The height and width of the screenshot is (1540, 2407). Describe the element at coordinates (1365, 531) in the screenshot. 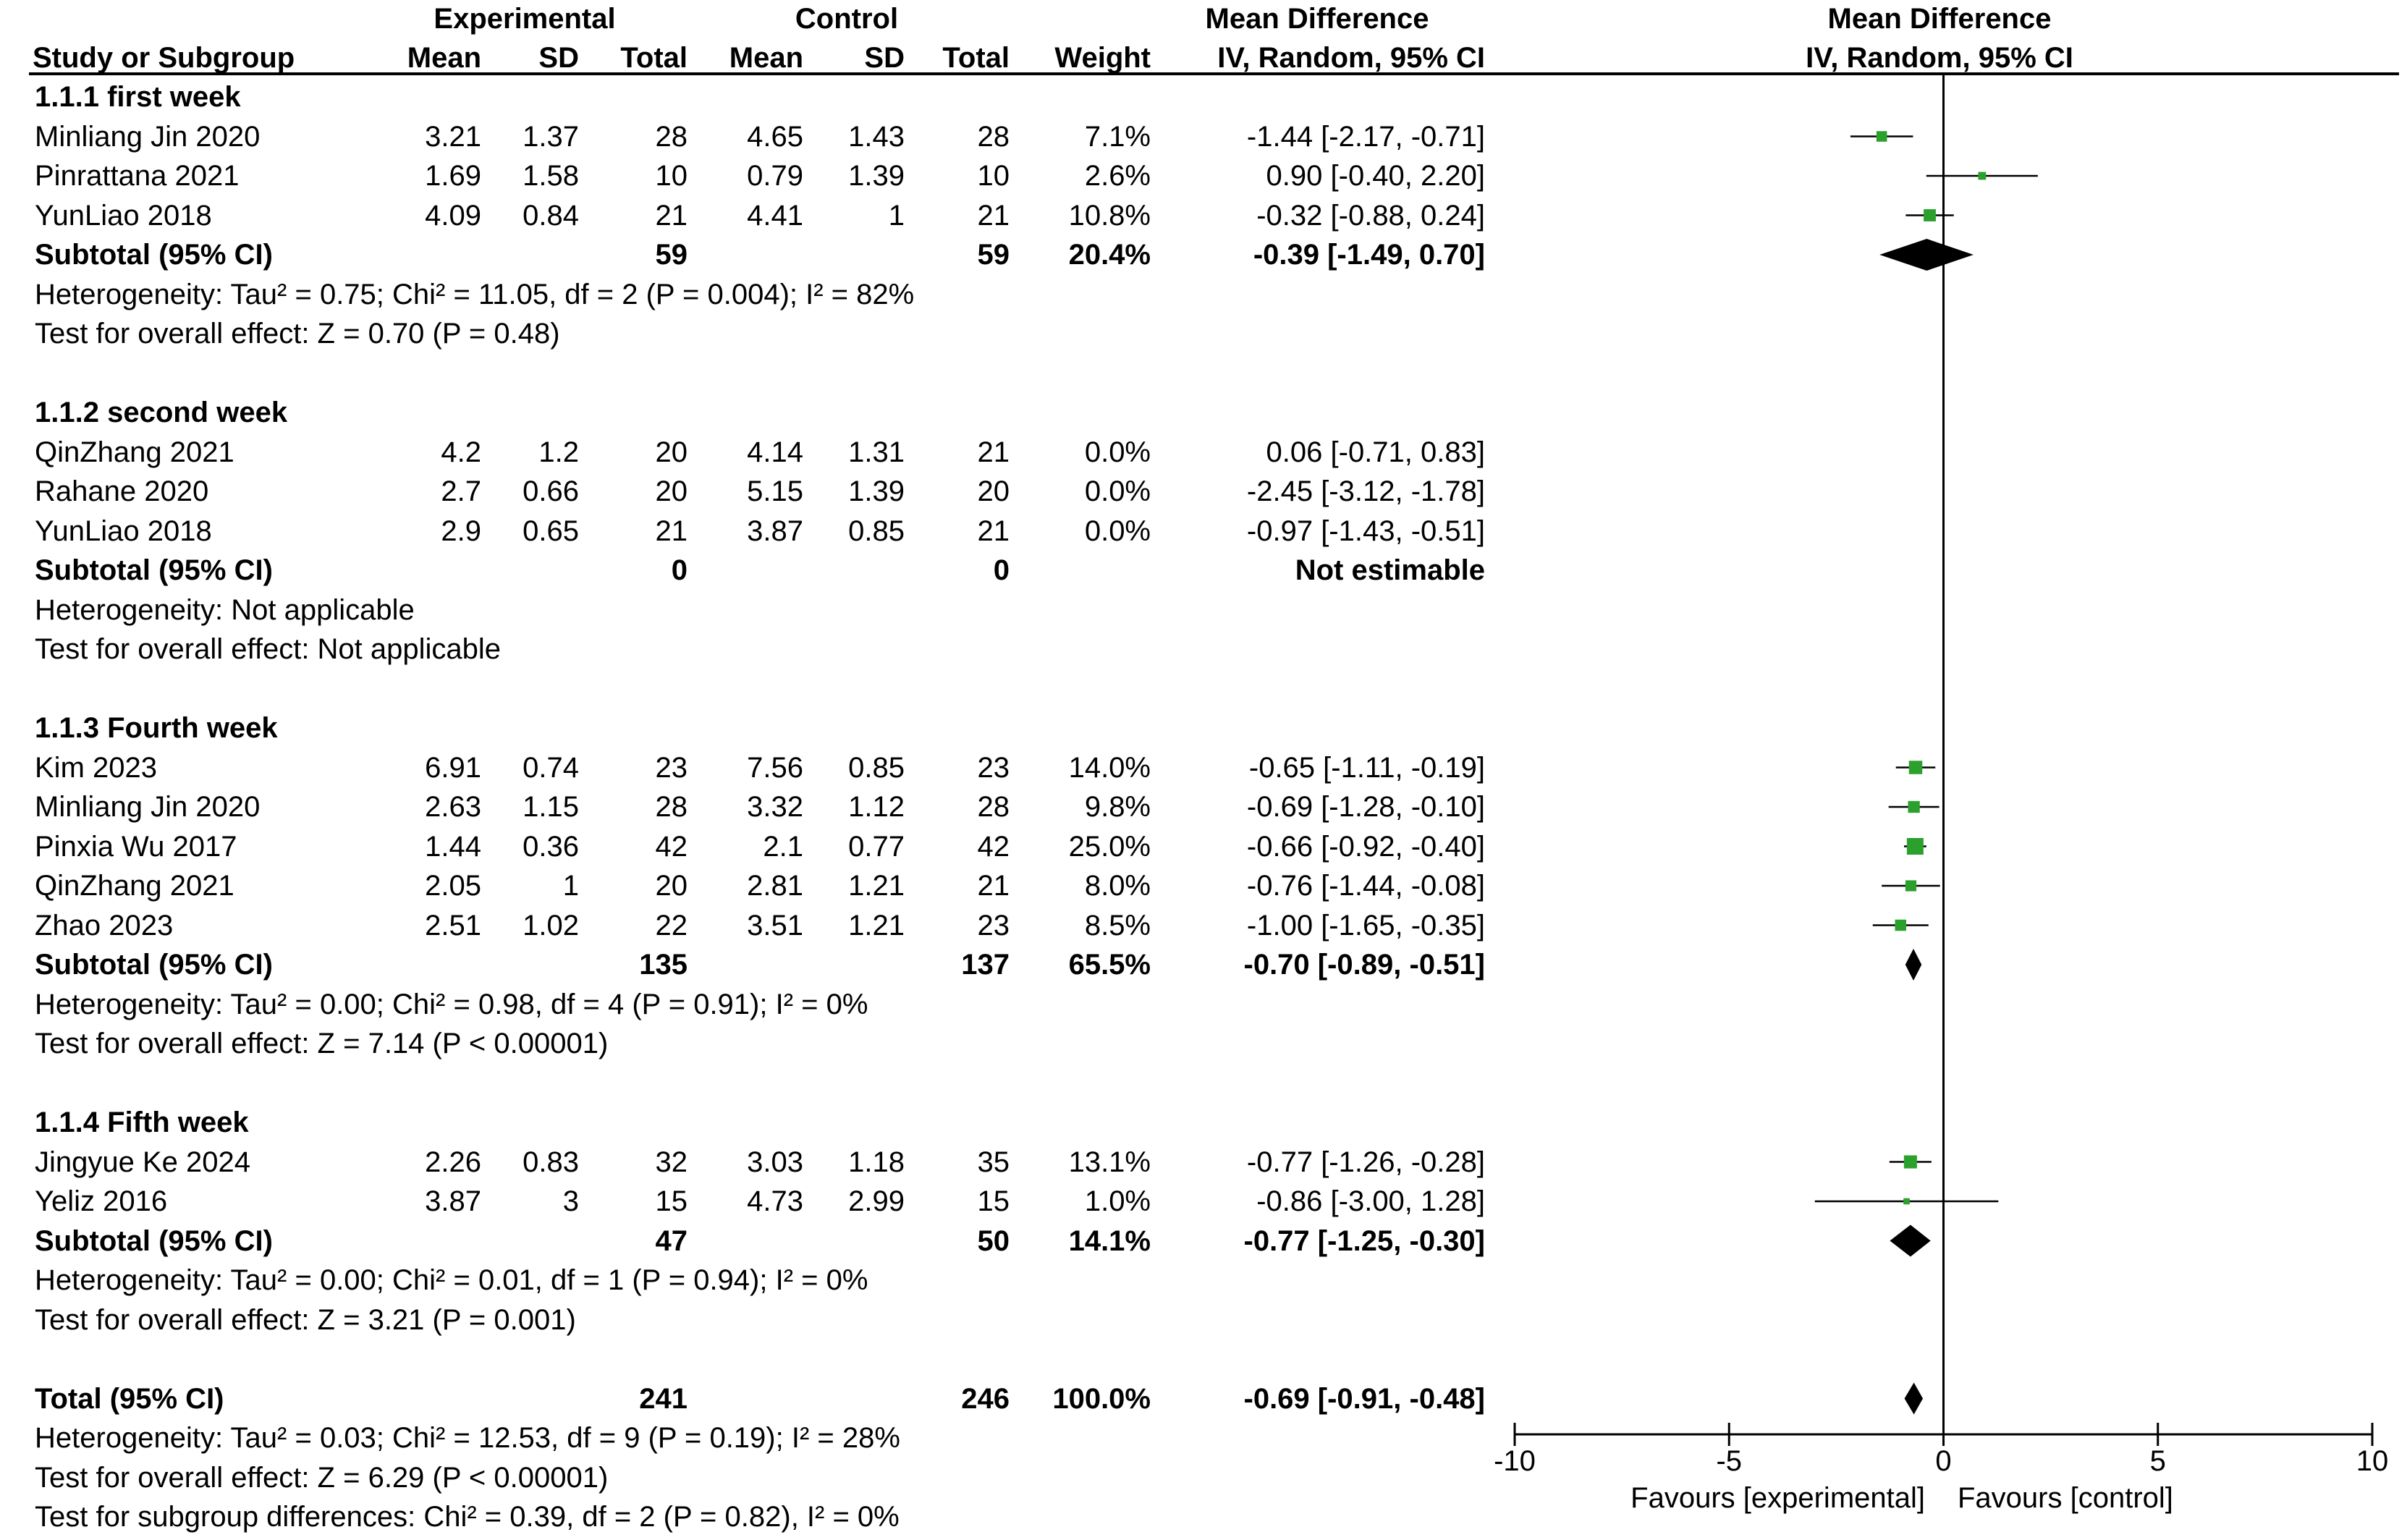

I see `mean-difference-cell: -0.97 [-1.43, -0.51]` at that location.